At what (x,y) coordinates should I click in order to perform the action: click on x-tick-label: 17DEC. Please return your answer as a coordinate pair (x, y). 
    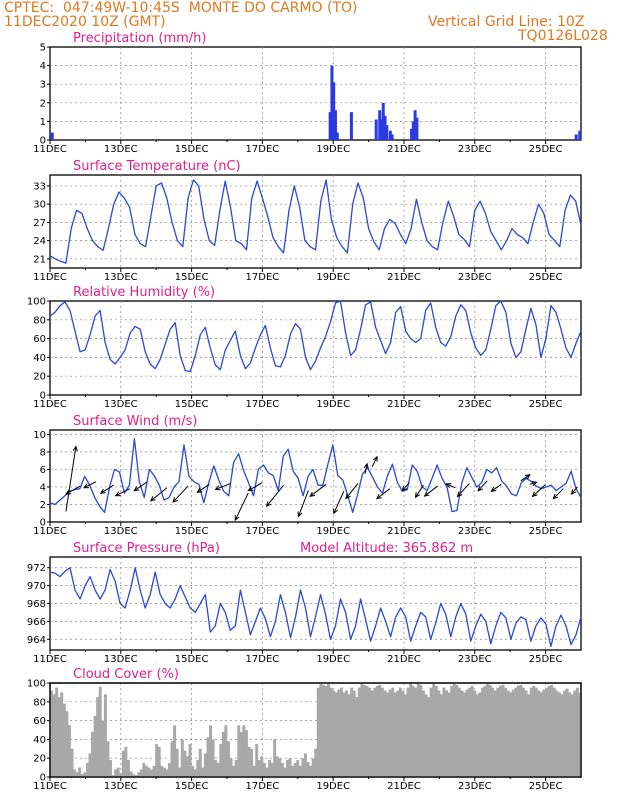
    Looking at the image, I should click on (263, 531).